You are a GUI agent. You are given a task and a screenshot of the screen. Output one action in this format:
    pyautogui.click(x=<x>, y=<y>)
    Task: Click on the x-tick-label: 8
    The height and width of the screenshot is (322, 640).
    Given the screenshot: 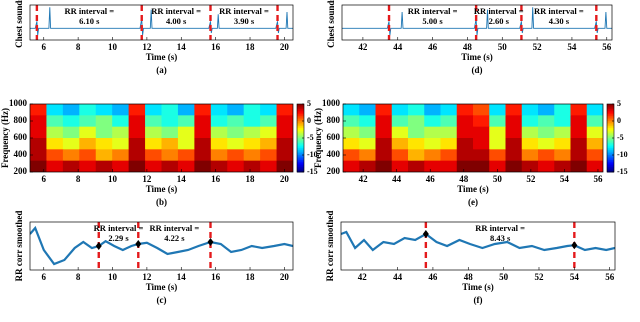 What is the action you would take?
    pyautogui.click(x=78, y=277)
    